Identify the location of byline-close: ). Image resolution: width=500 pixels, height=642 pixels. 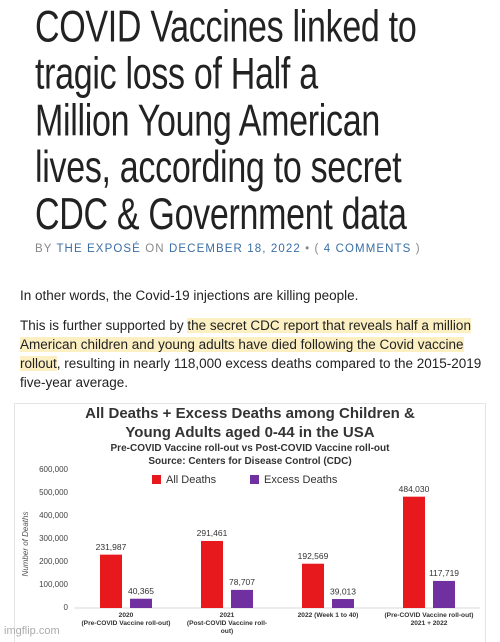
(418, 249).